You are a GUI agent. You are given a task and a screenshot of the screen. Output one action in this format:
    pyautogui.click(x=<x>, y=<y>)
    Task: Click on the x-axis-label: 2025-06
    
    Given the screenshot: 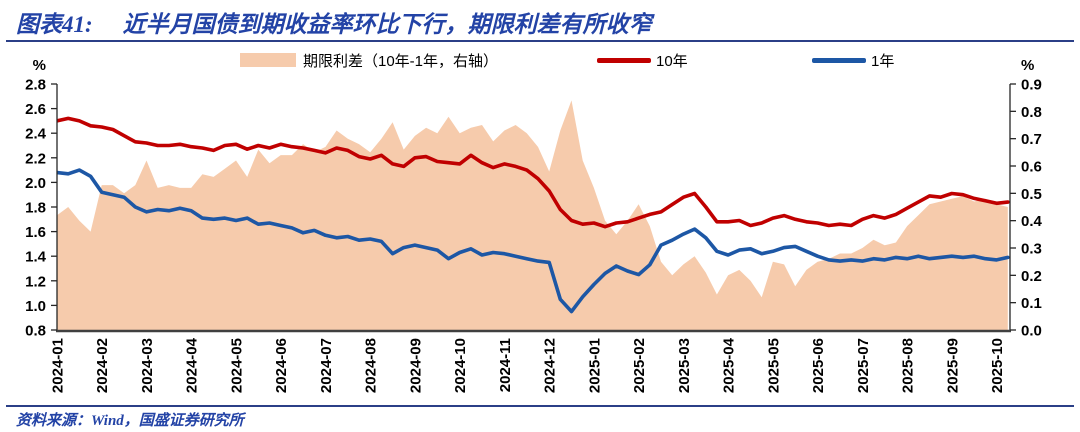 What is the action you would take?
    pyautogui.click(x=818, y=365)
    